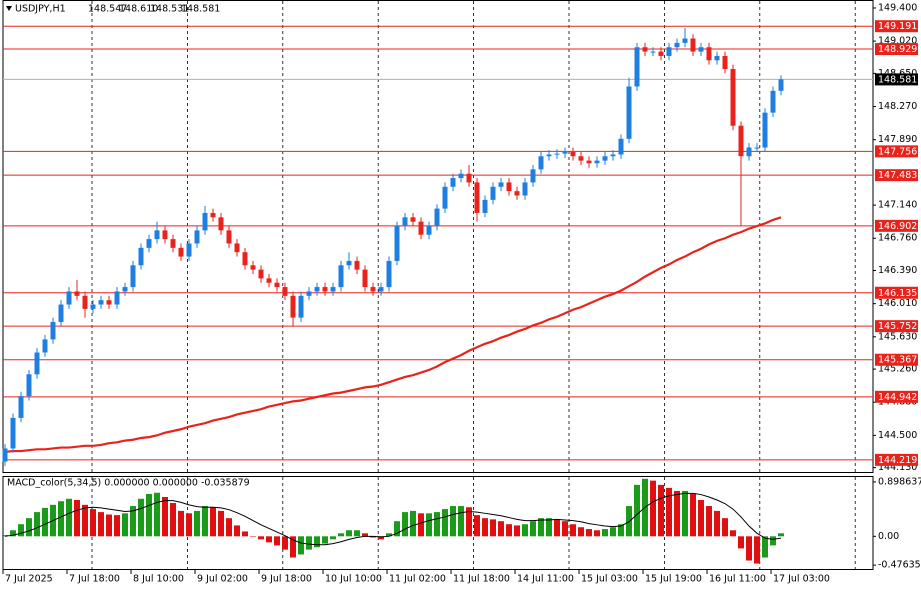 This screenshot has height=590, width=921. What do you see at coordinates (138, 9) in the screenshot?
I see `header-price: 148.610` at bounding box center [138, 9].